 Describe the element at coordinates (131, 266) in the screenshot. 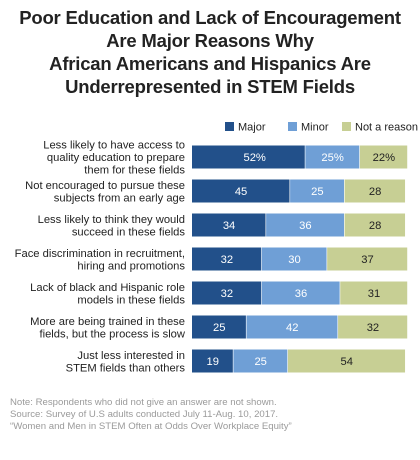

I see `category-label-4-line-2: hiring and promotions` at that location.